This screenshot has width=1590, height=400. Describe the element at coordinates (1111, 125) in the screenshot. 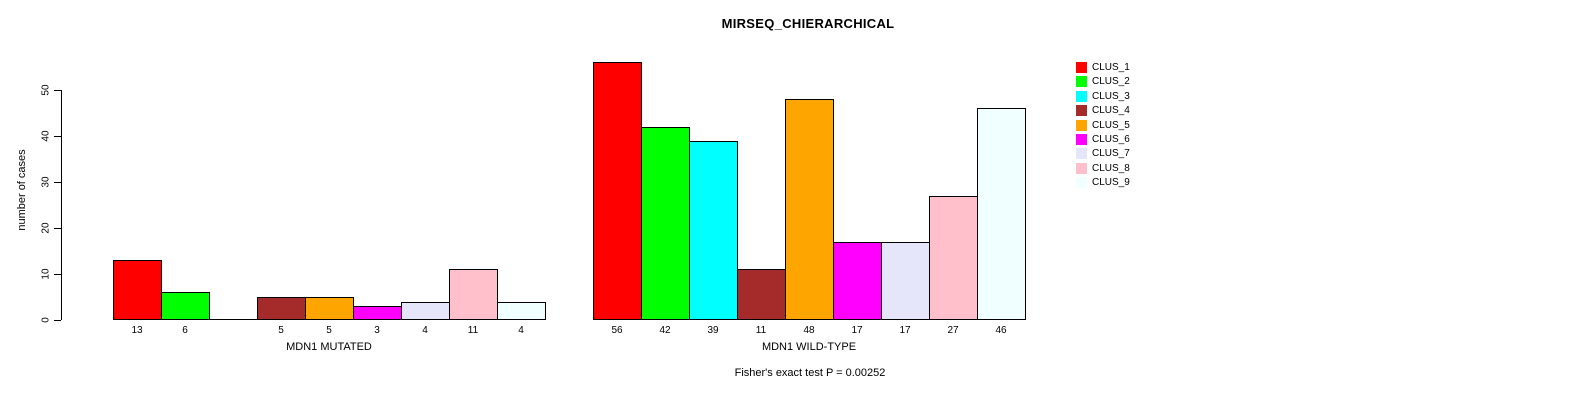

I see `legend-label: CLUS_5` at that location.